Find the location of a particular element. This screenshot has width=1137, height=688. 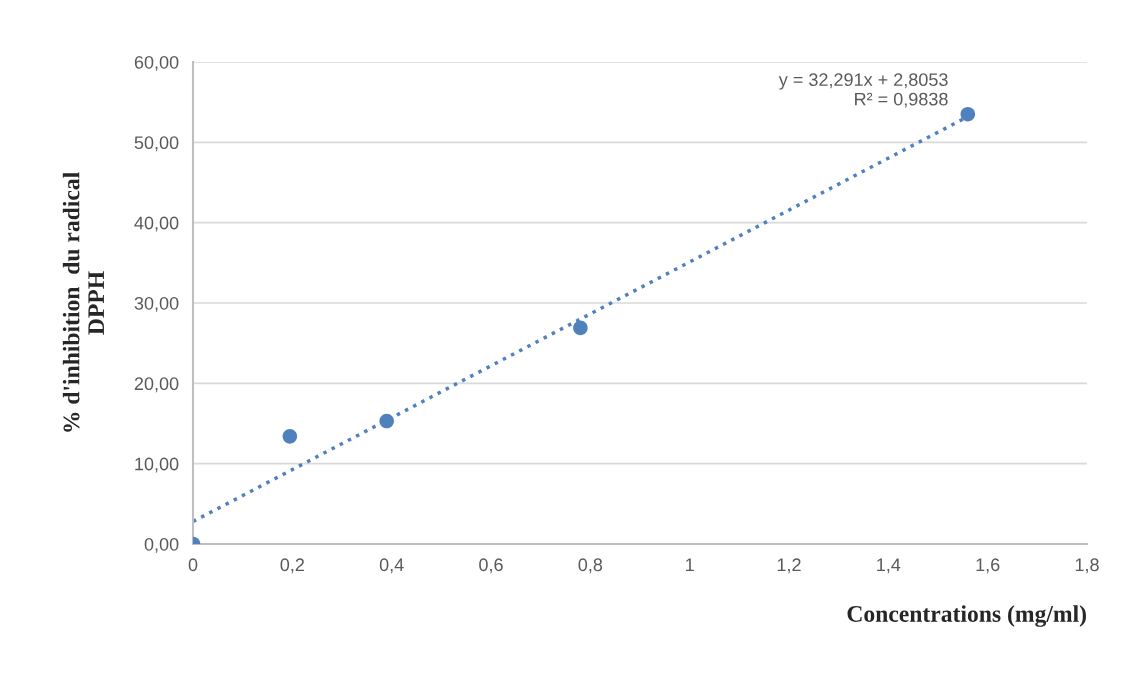

x-tick-label: 1,8 is located at coordinates (1087, 566).